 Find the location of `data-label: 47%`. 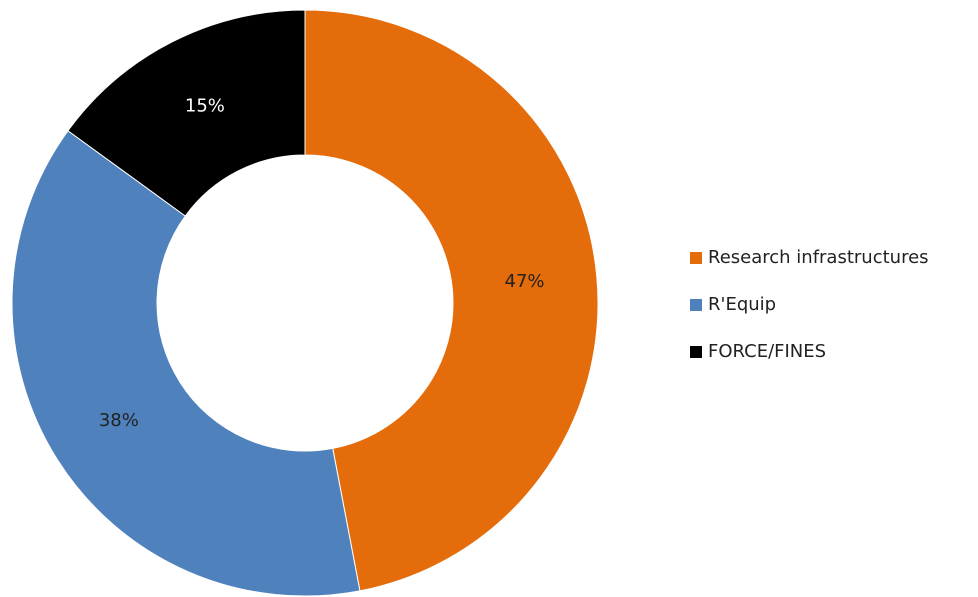

data-label: 47% is located at coordinates (525, 281).